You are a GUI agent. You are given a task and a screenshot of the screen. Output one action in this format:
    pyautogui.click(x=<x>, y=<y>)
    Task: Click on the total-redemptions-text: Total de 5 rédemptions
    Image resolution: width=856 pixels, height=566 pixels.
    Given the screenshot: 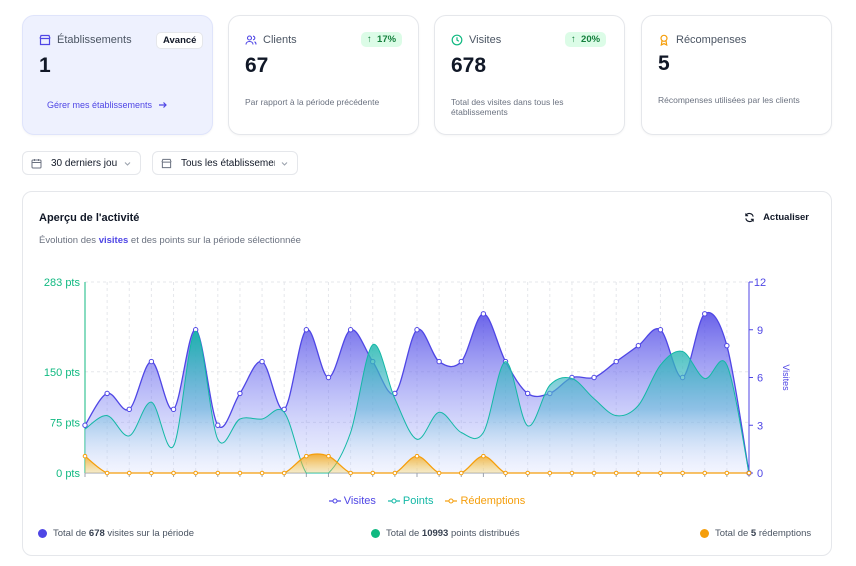 What is the action you would take?
    pyautogui.click(x=763, y=533)
    